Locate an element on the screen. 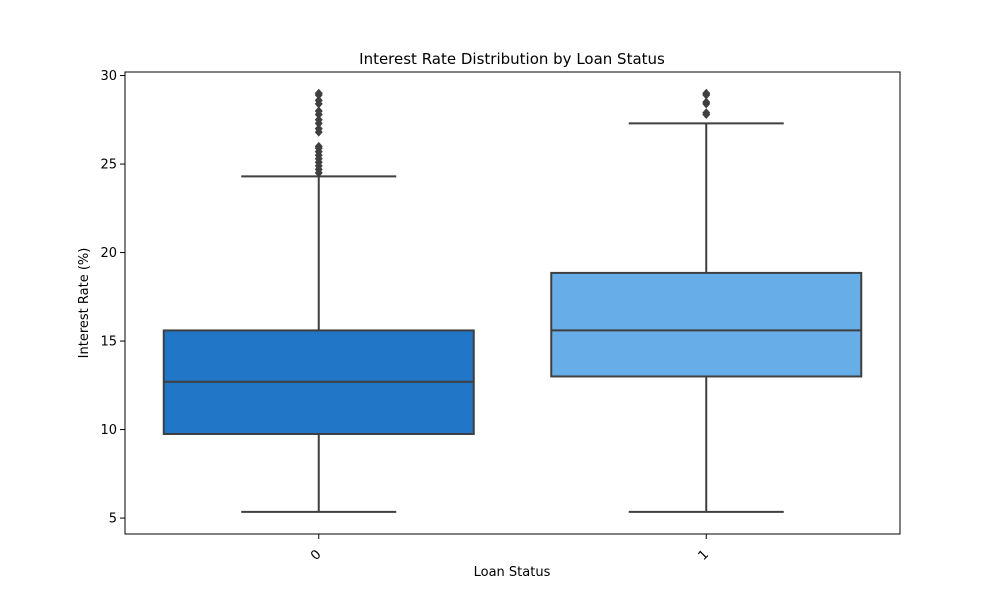 This screenshot has width=1000, height=600. x-tick-label: 0 is located at coordinates (316, 555).